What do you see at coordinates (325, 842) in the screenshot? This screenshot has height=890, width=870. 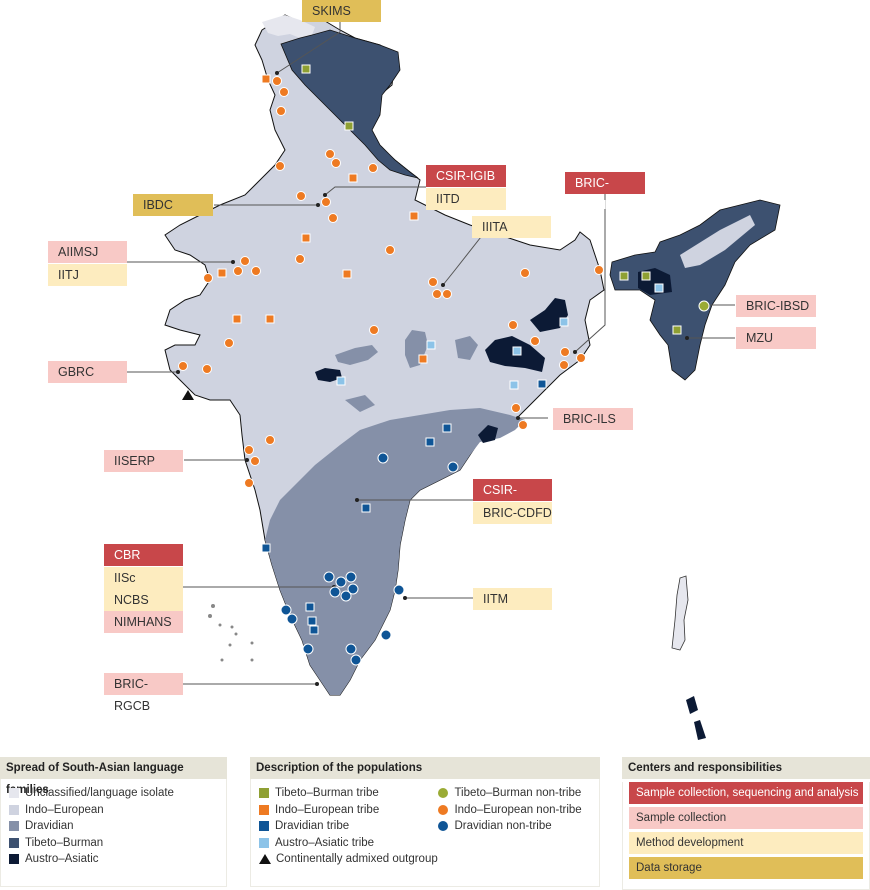 I see `legend-label: Austro–Asiatic tribe` at bounding box center [325, 842].